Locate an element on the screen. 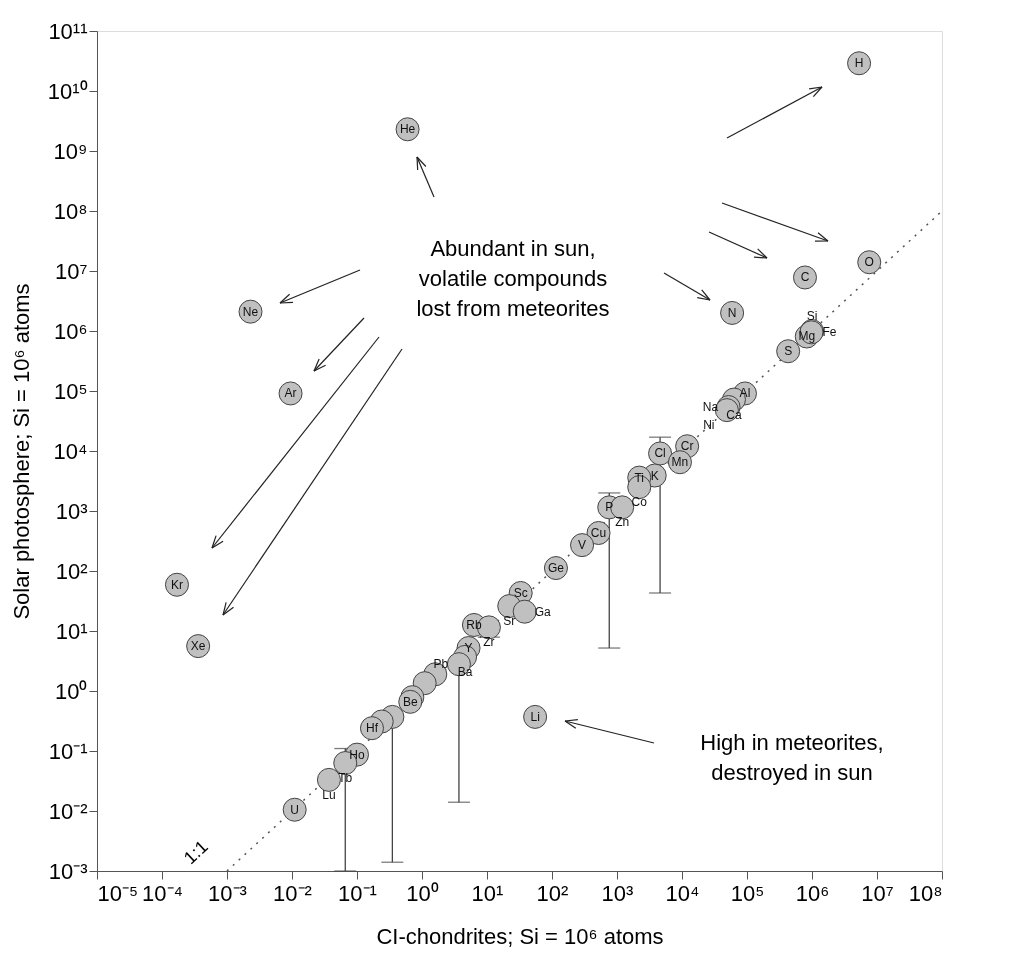  y-tick-label: 10⁸ is located at coordinates (70, 211).